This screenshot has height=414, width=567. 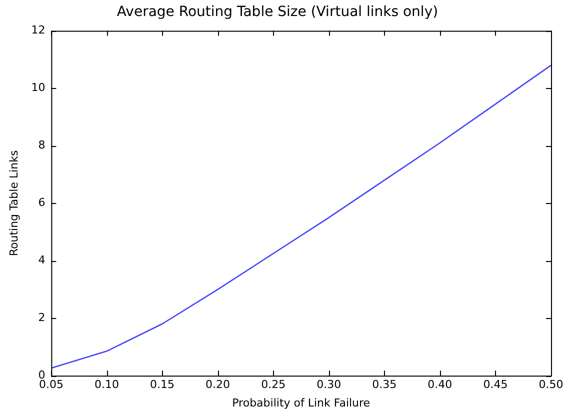 I want to click on x-tick-label: 0.25, so click(x=273, y=385).